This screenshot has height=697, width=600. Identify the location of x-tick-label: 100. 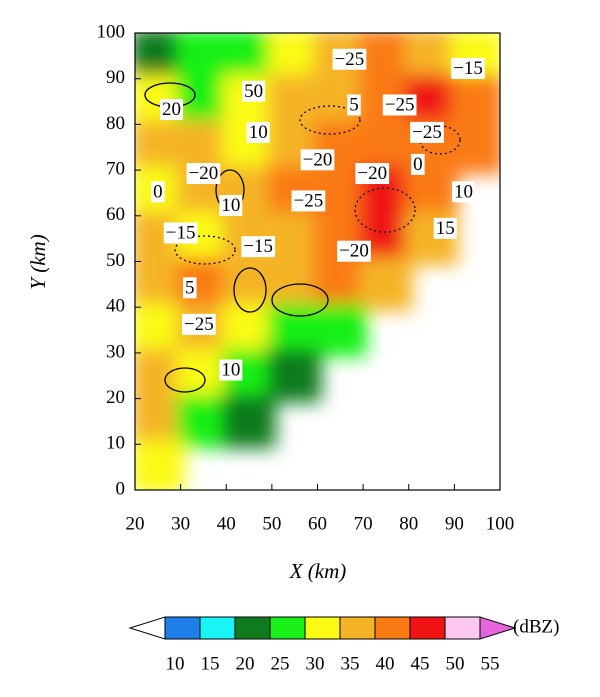
(500, 523).